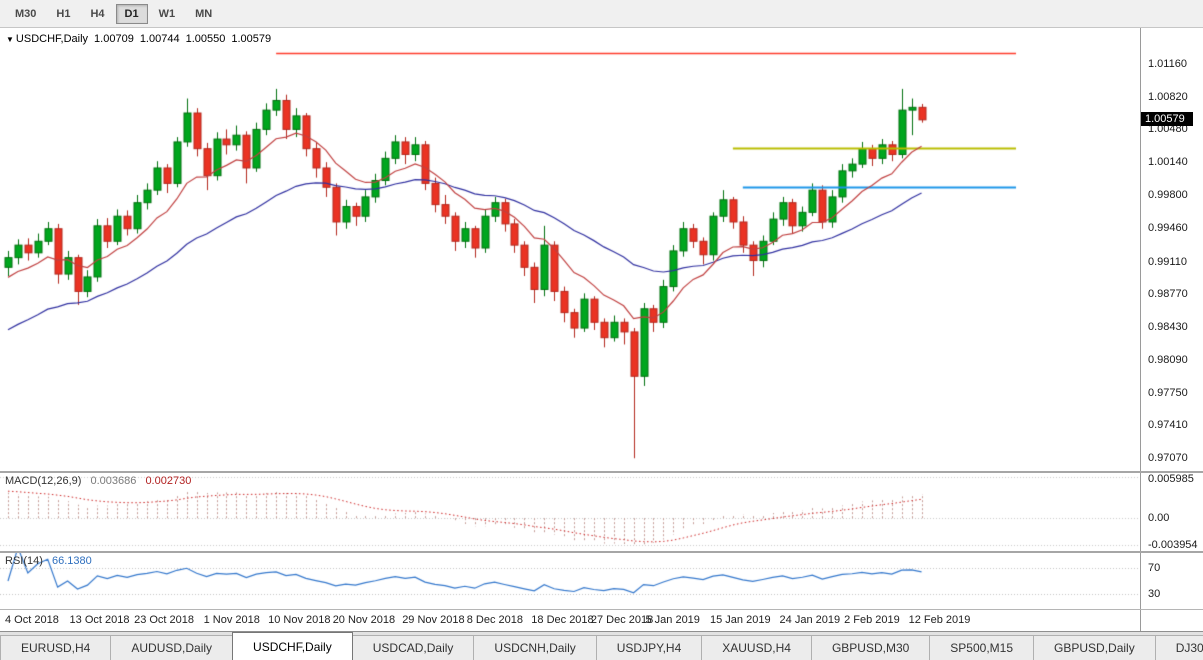 This screenshot has width=1203, height=660. I want to click on ohlc-open: 1.00709, so click(114, 39).